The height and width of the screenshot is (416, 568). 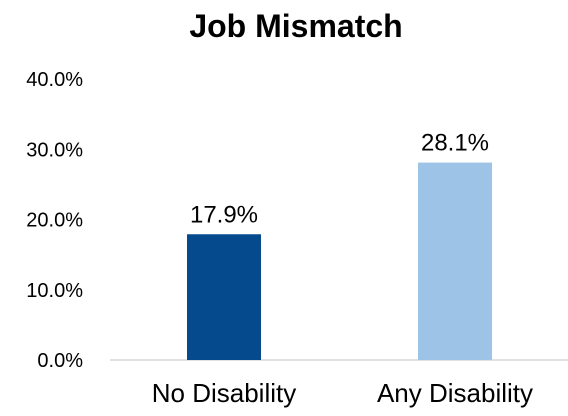 I want to click on category-label: Any Disability, so click(x=455, y=393).